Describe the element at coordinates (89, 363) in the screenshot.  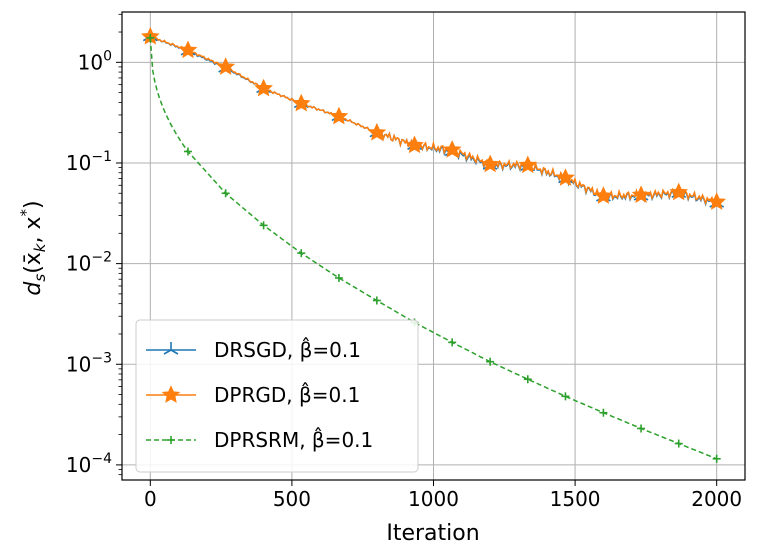
I see `y-tick-label: 10⁻³` at that location.